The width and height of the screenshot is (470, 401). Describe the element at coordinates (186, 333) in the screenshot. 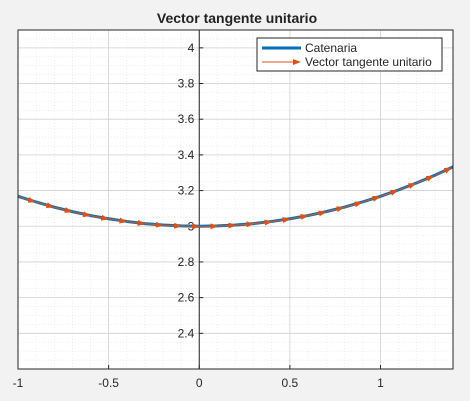

I see `y-tick-label: 2.4` at that location.